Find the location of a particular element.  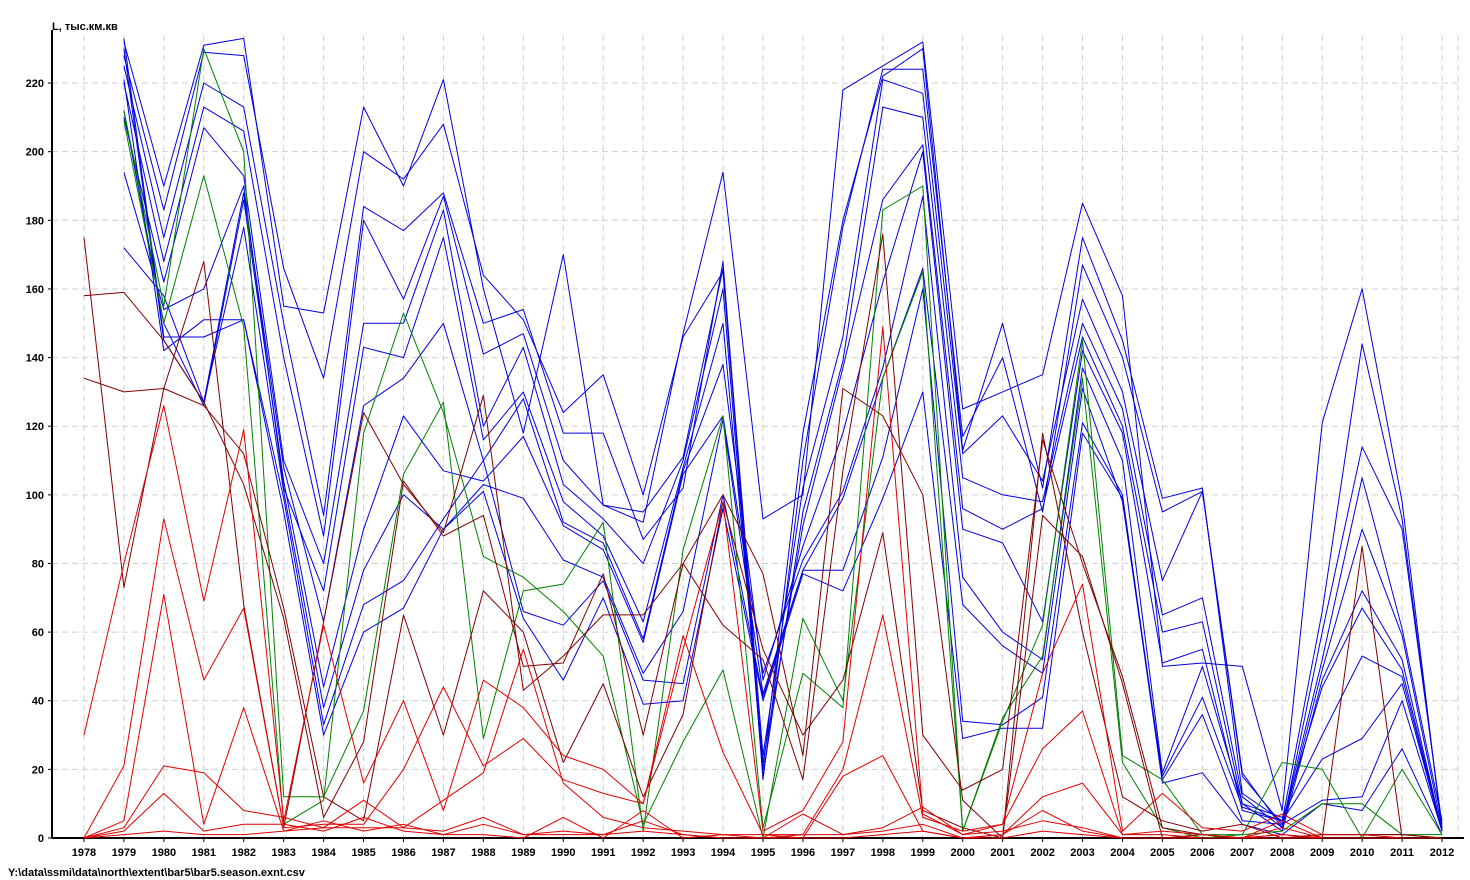

x-tick-label: 2002 is located at coordinates (1042, 853).